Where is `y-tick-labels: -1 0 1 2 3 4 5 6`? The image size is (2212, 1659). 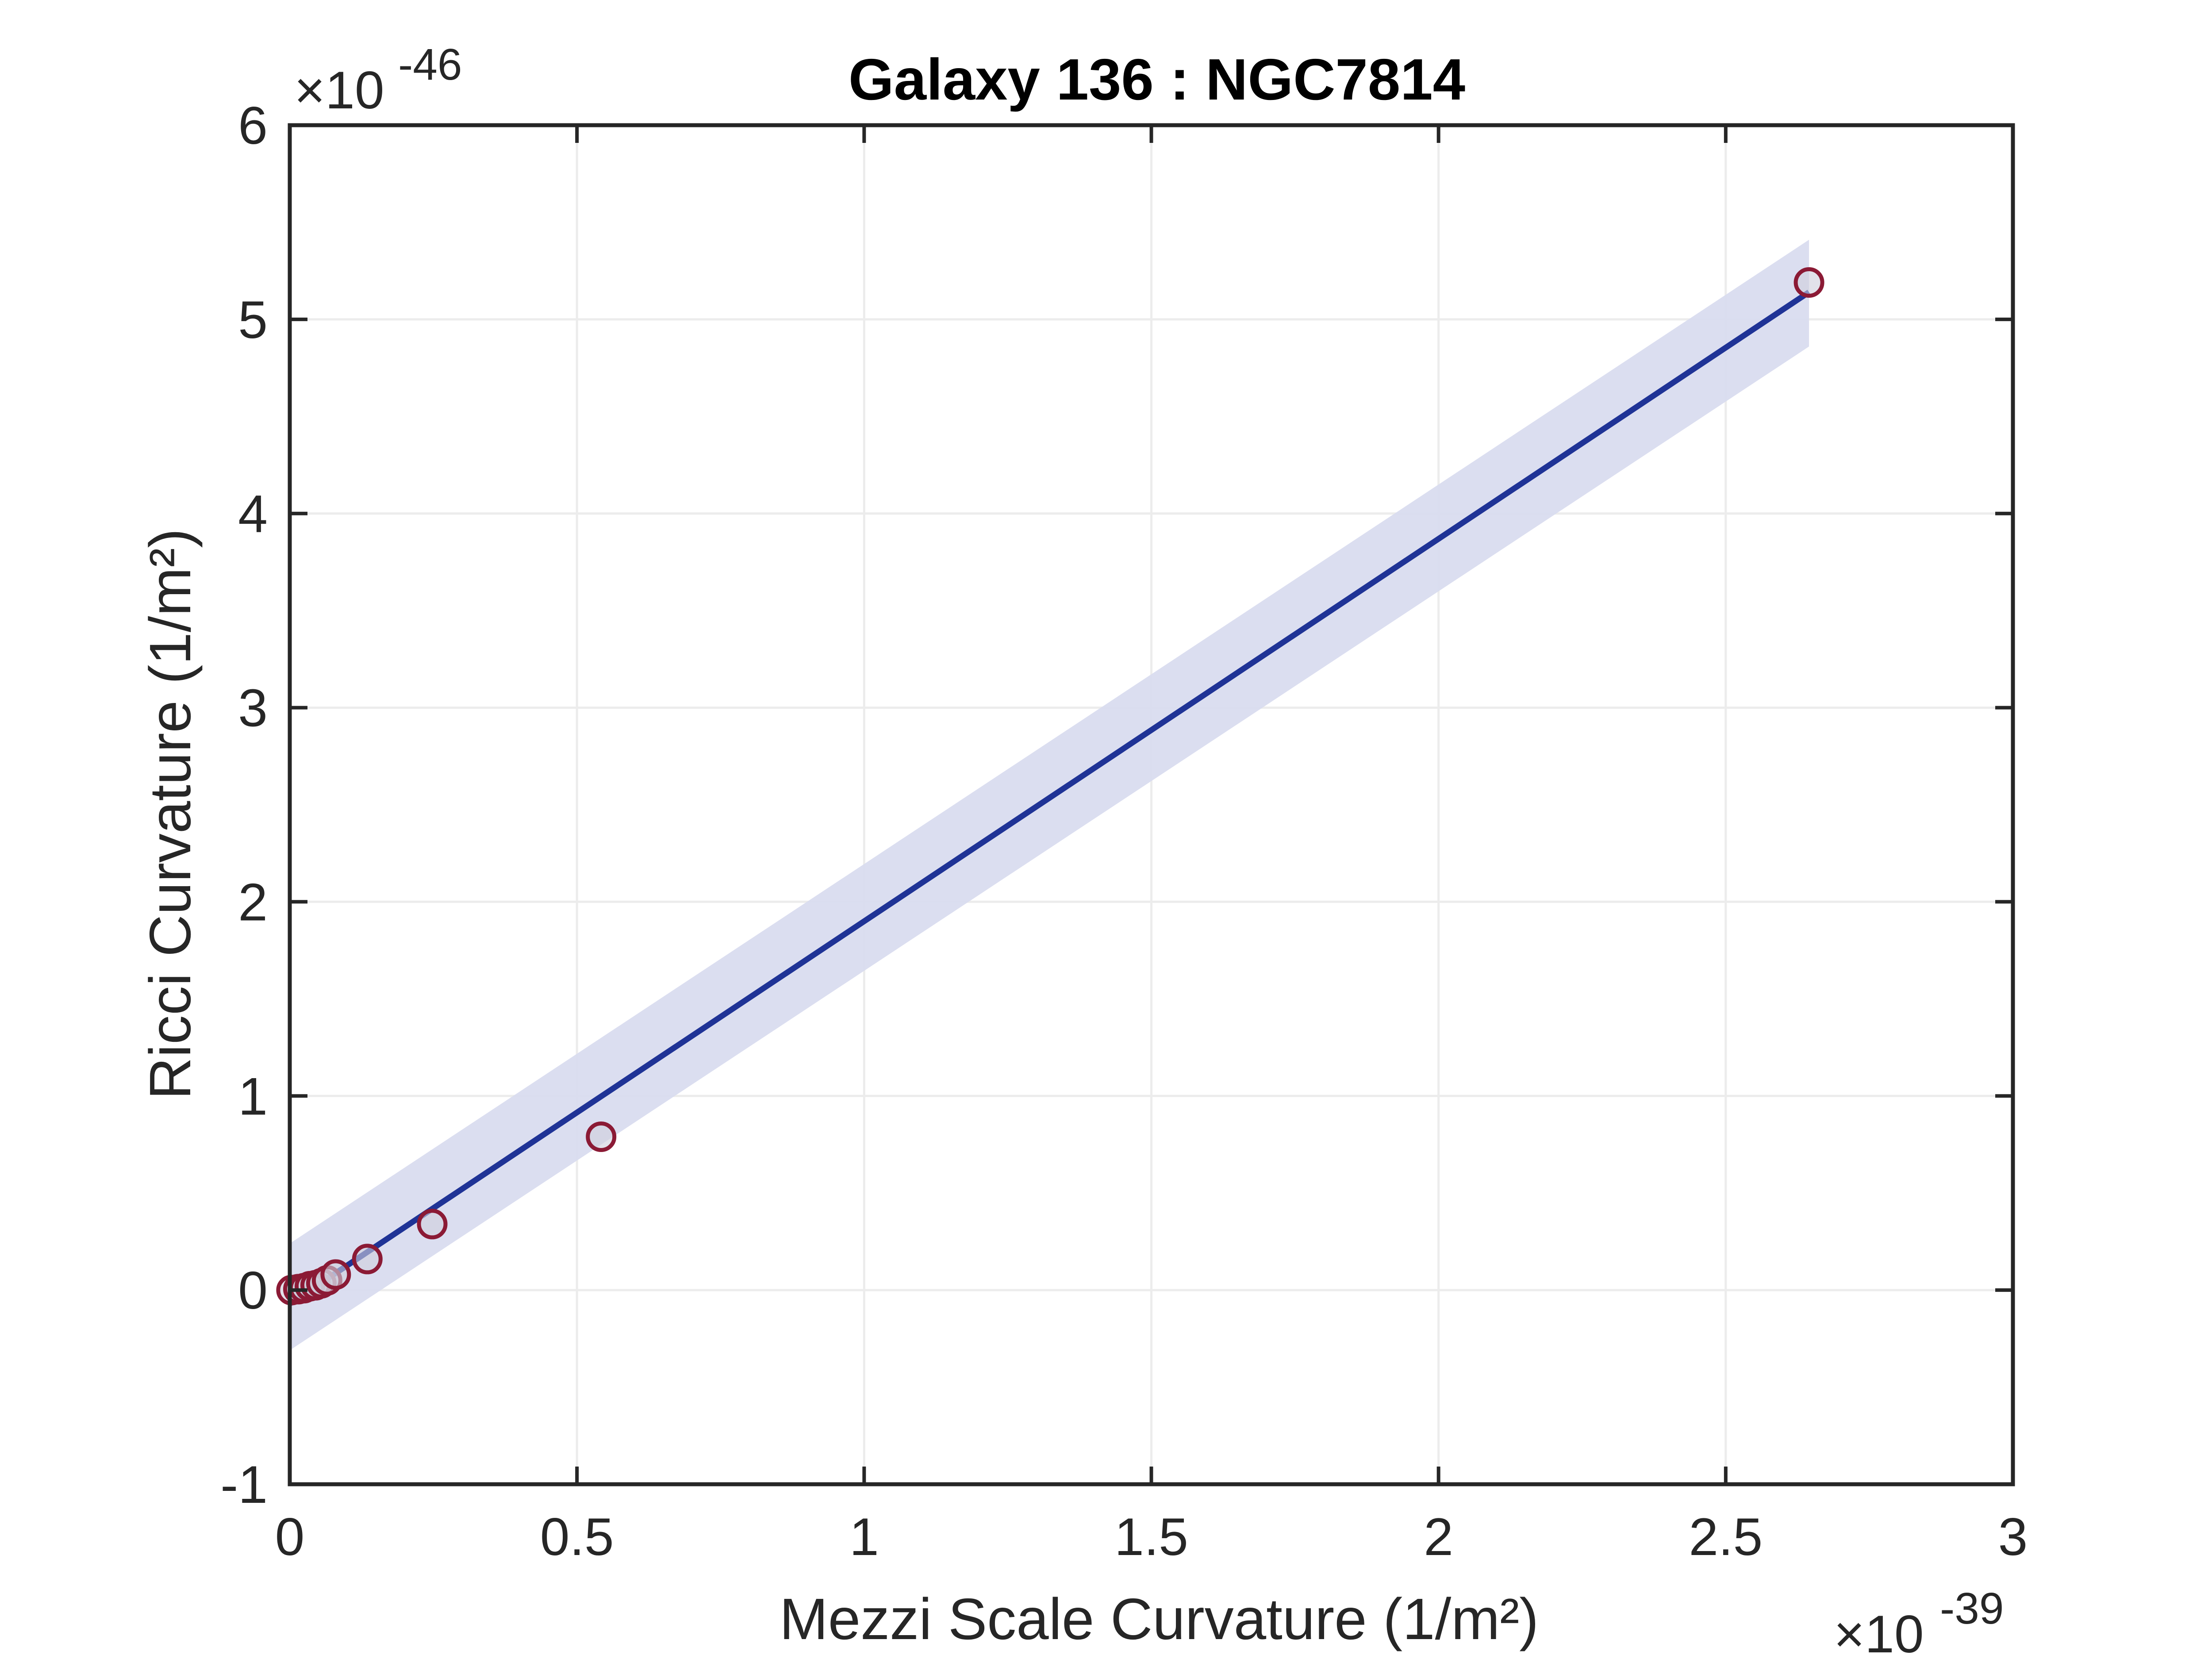 y-tick-labels: -1 0 1 2 3 4 5 6 is located at coordinates (244, 805).